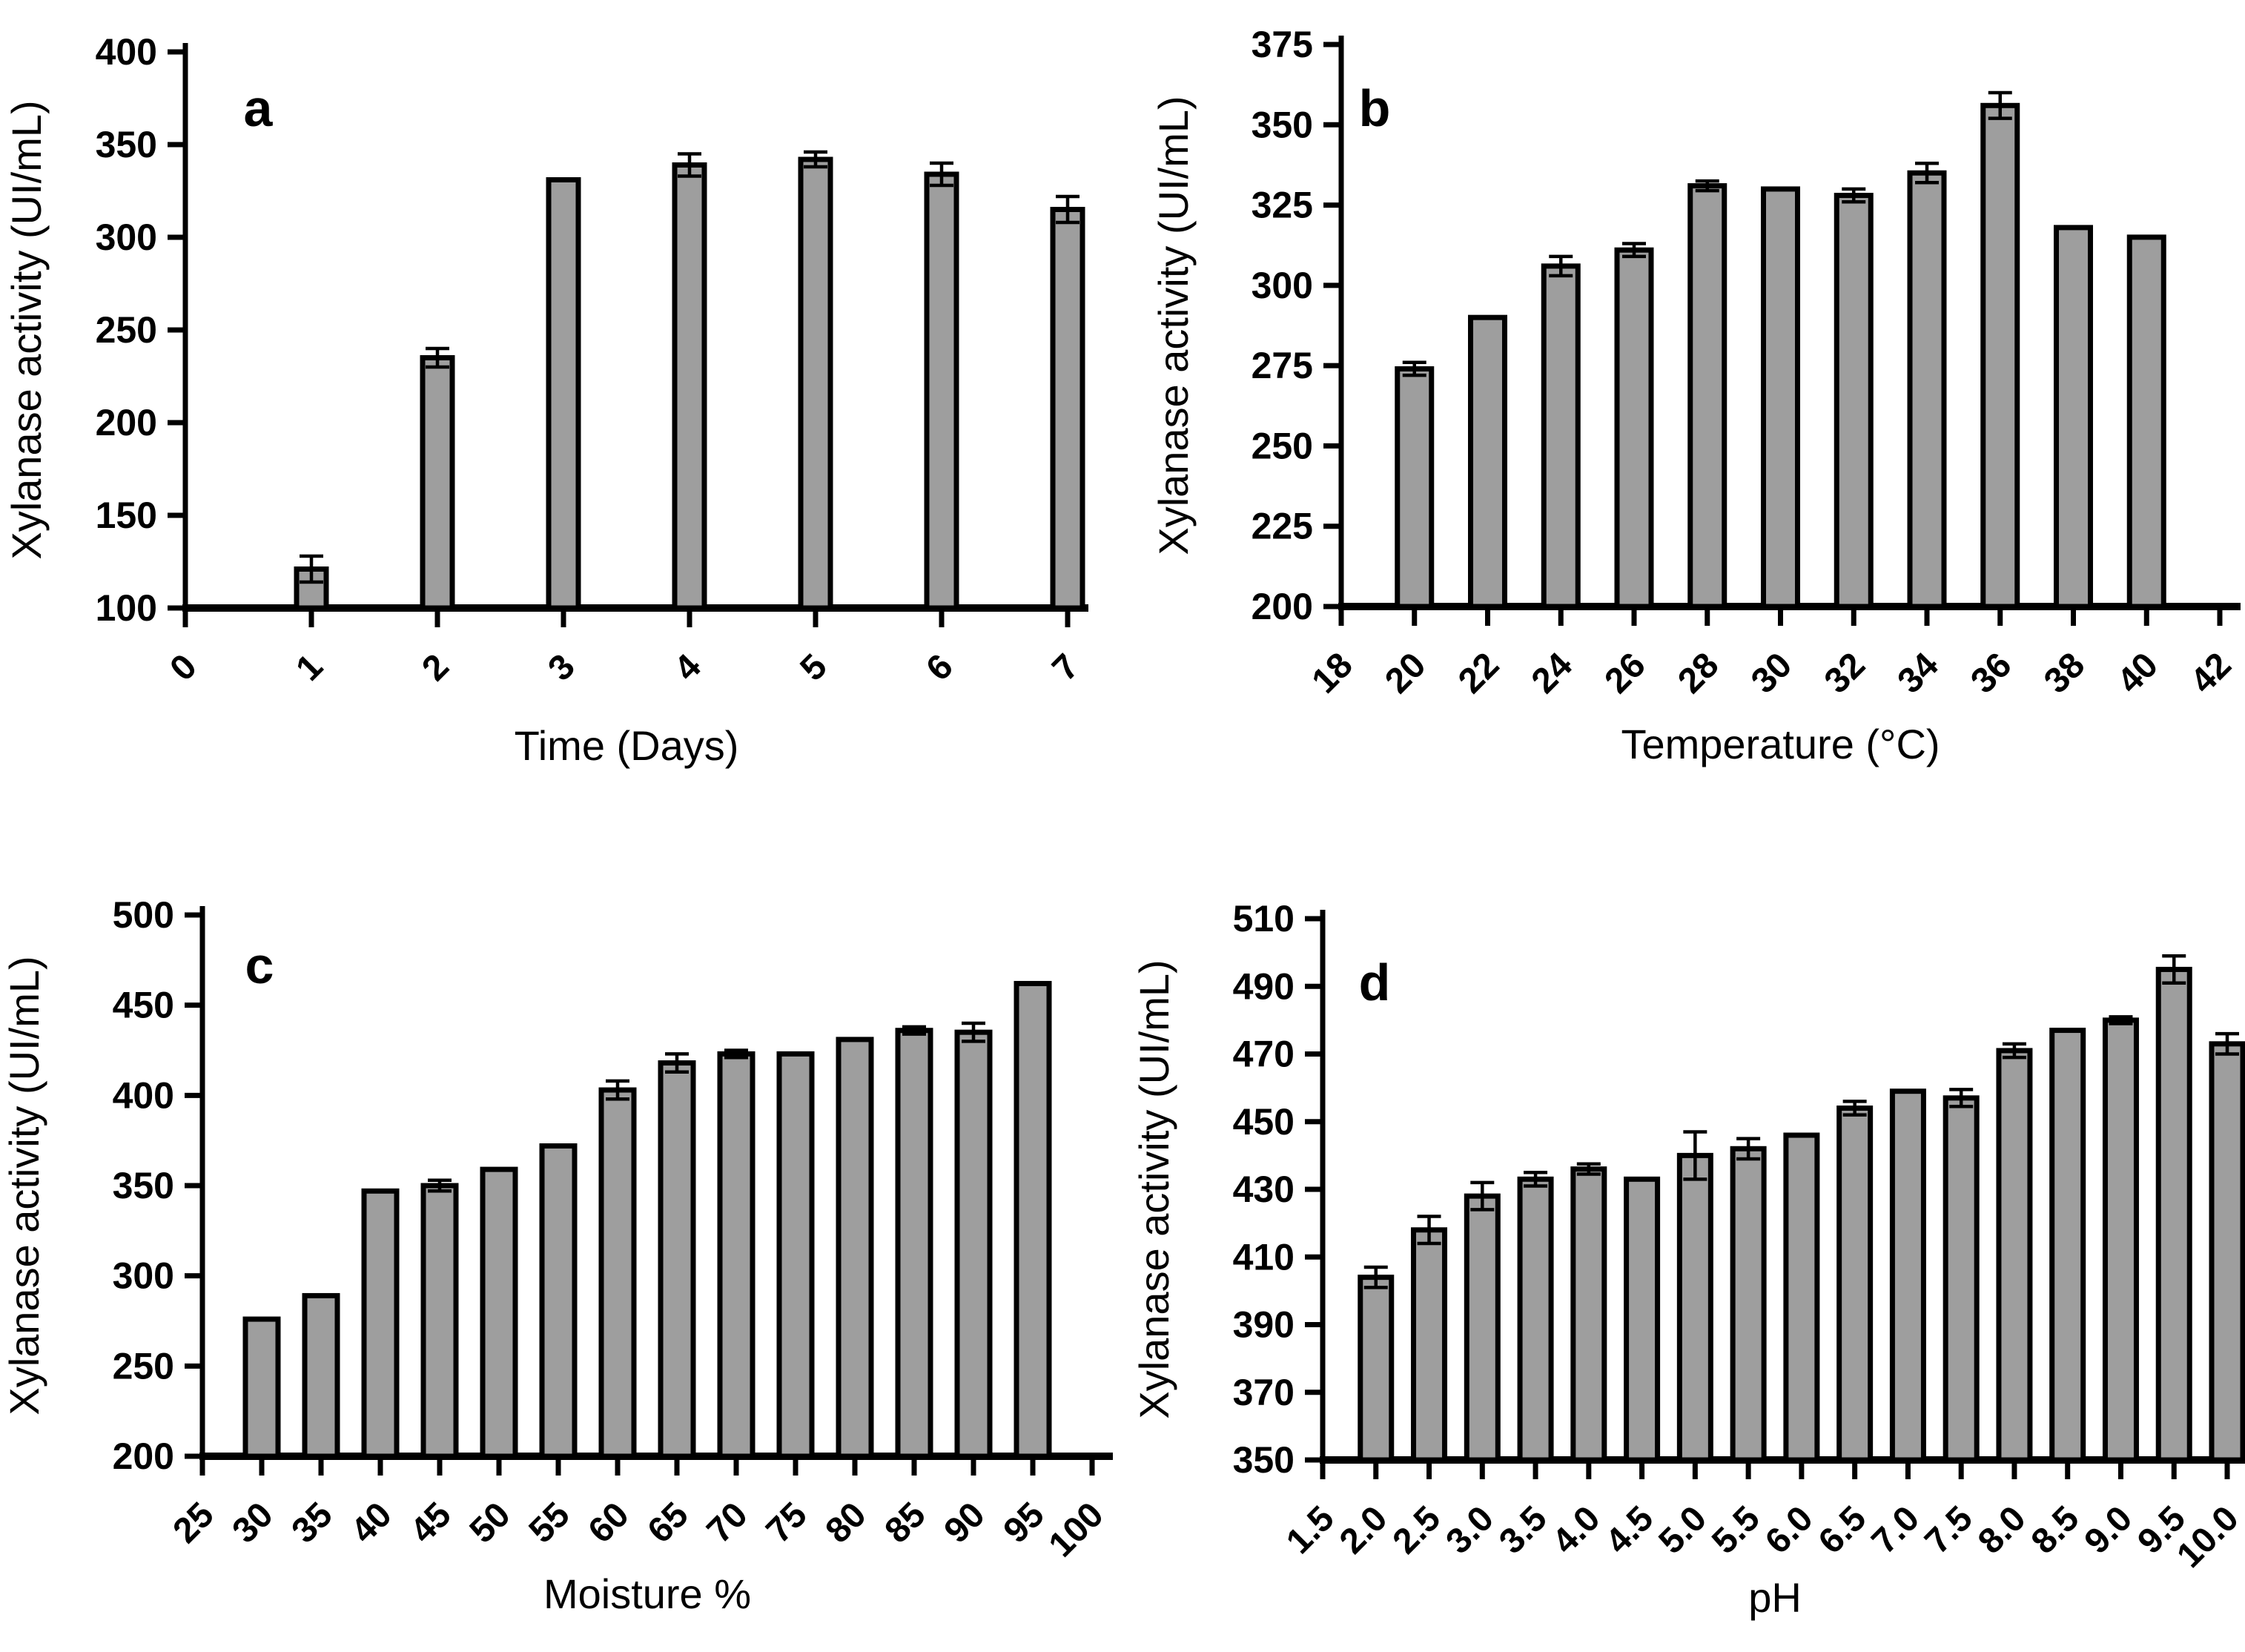  I want to click on x-tick-label: 65, so click(668, 1522).